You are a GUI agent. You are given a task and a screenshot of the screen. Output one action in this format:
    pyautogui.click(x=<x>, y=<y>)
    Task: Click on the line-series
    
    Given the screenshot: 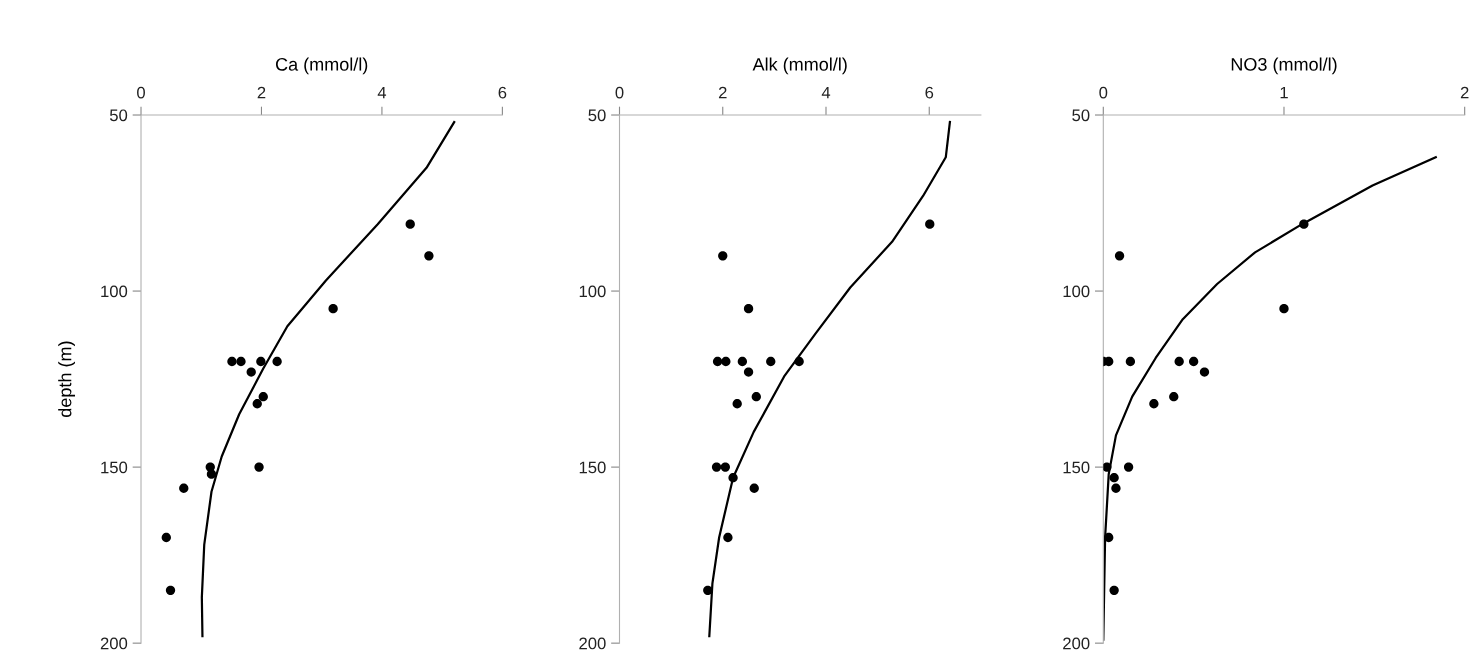 What is the action you would take?
    pyautogui.click(x=328, y=379)
    